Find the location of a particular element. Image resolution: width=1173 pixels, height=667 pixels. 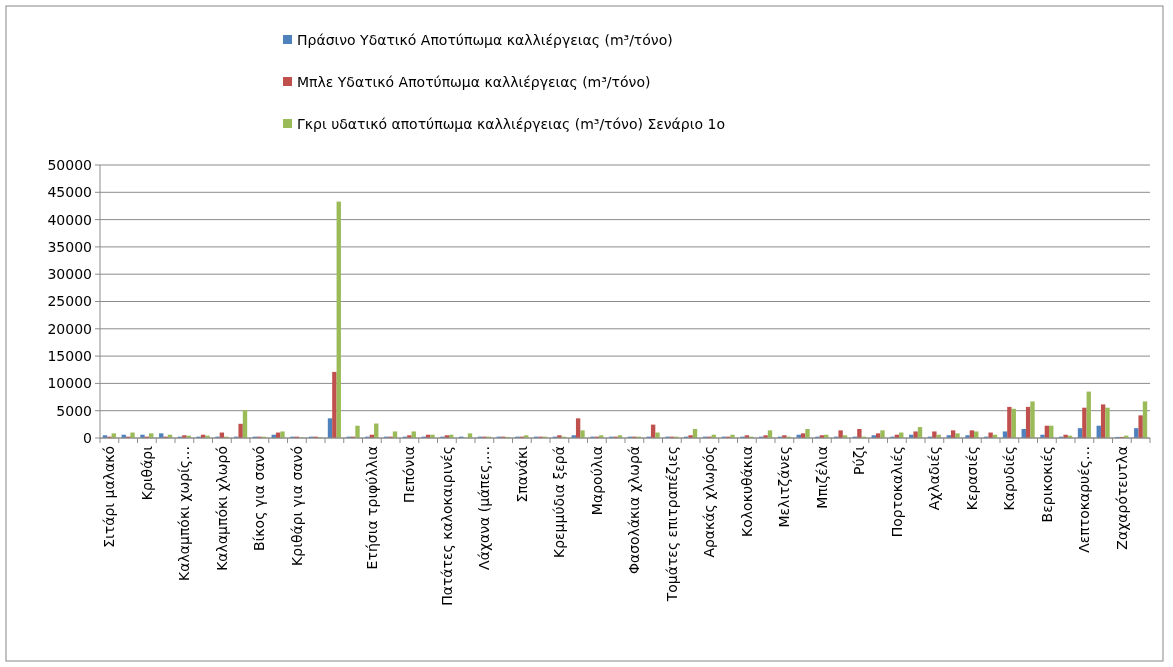

x-tick-label: Πορτοκαλιές is located at coordinates (896, 492).